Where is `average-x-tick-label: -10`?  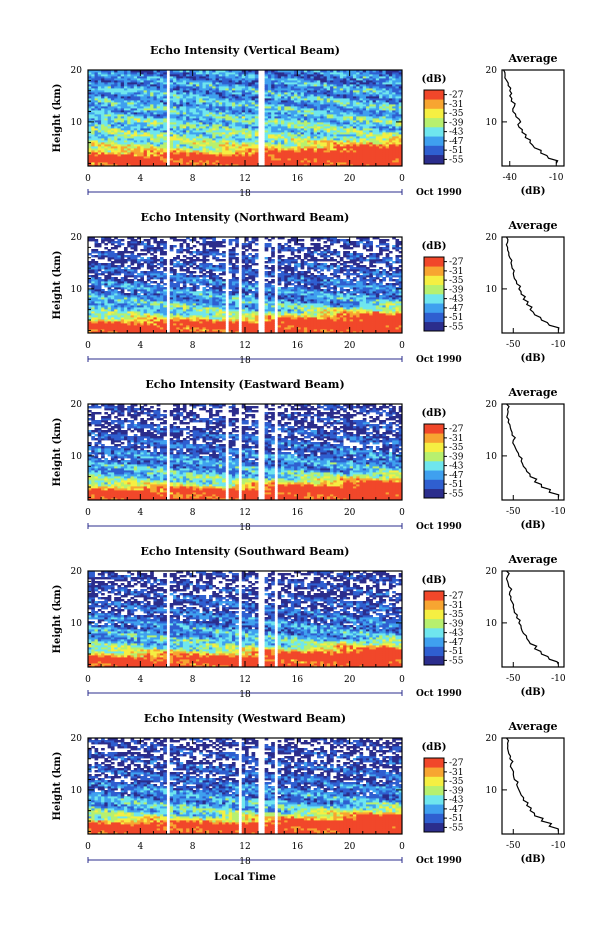 average-x-tick-label: -10 is located at coordinates (556, 178).